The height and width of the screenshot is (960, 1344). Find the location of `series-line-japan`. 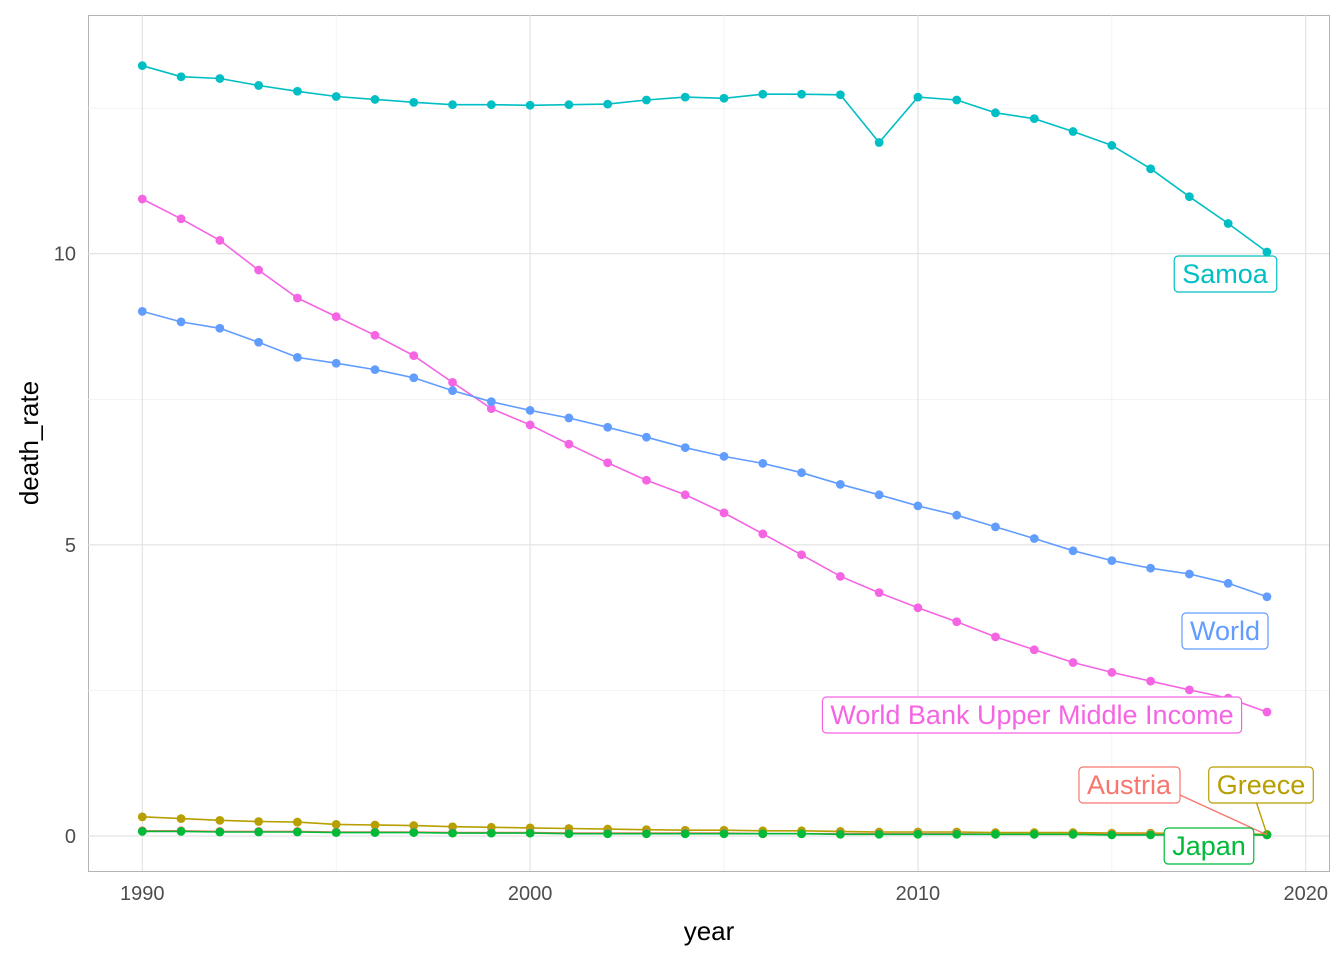

series-line-japan is located at coordinates (704, 833).